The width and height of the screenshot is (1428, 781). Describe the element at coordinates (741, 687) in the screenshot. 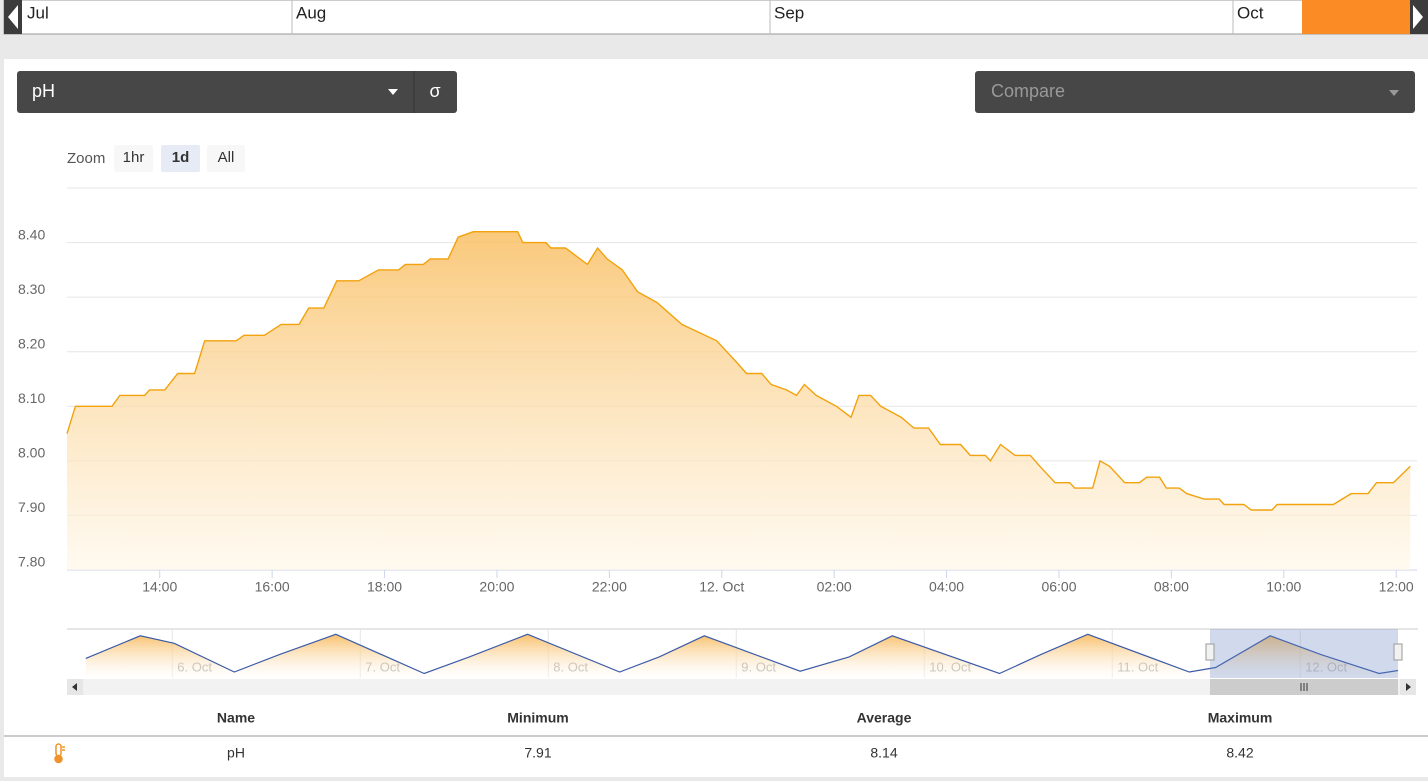

I see `scrollbar-track` at that location.